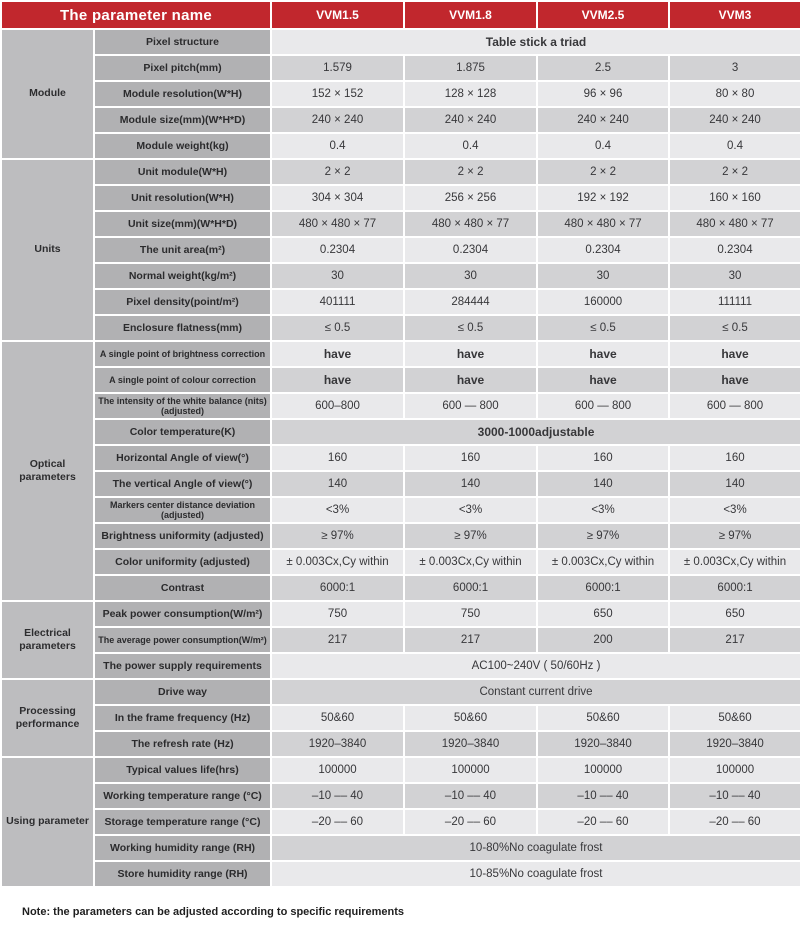 This screenshot has height=940, width=800. What do you see at coordinates (603, 302) in the screenshot?
I see `value-cell: 160000` at bounding box center [603, 302].